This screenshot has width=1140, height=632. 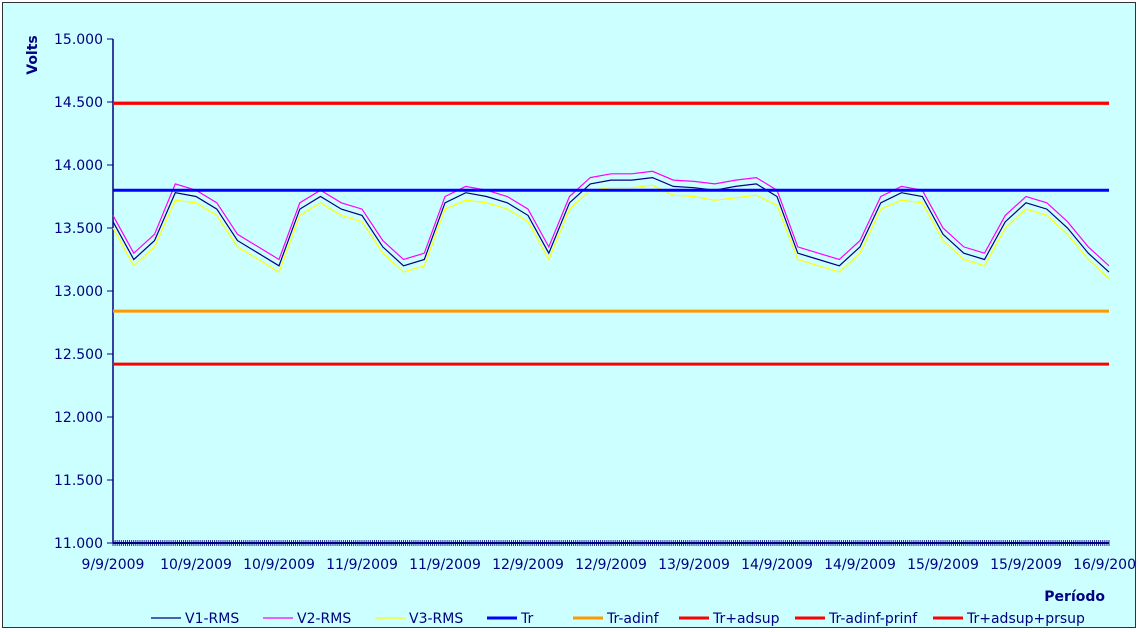 What do you see at coordinates (78, 544) in the screenshot?
I see `y-tick-label: 11.000` at bounding box center [78, 544].